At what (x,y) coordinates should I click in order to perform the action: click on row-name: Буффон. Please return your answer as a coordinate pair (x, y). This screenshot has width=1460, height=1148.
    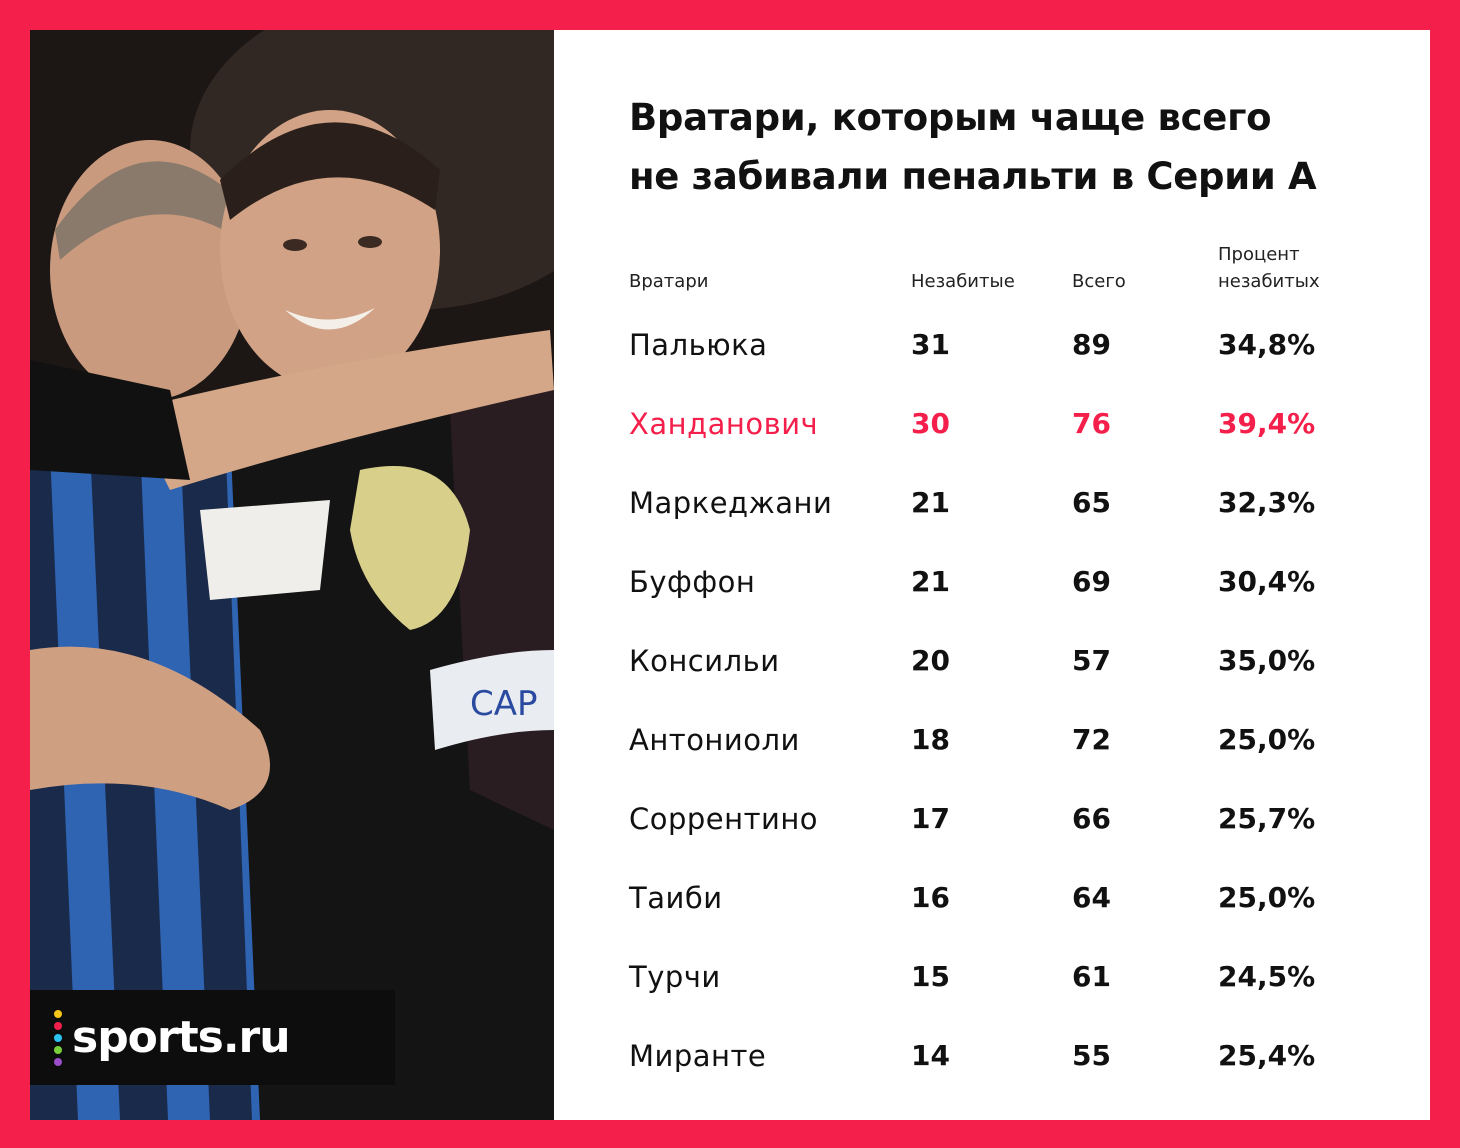
    Looking at the image, I should click on (692, 582).